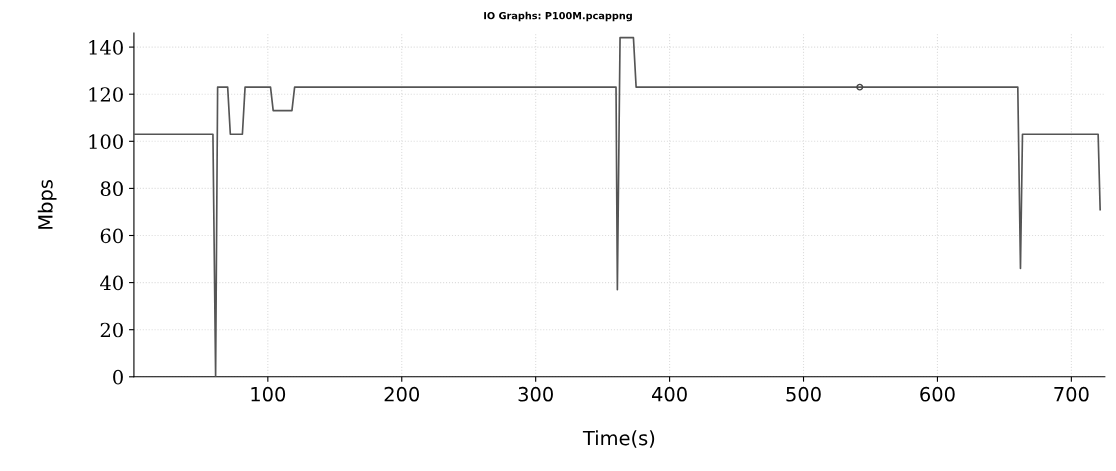 Image resolution: width=1116 pixels, height=471 pixels. Describe the element at coordinates (106, 94) in the screenshot. I see `y-tick-label: 120` at that location.